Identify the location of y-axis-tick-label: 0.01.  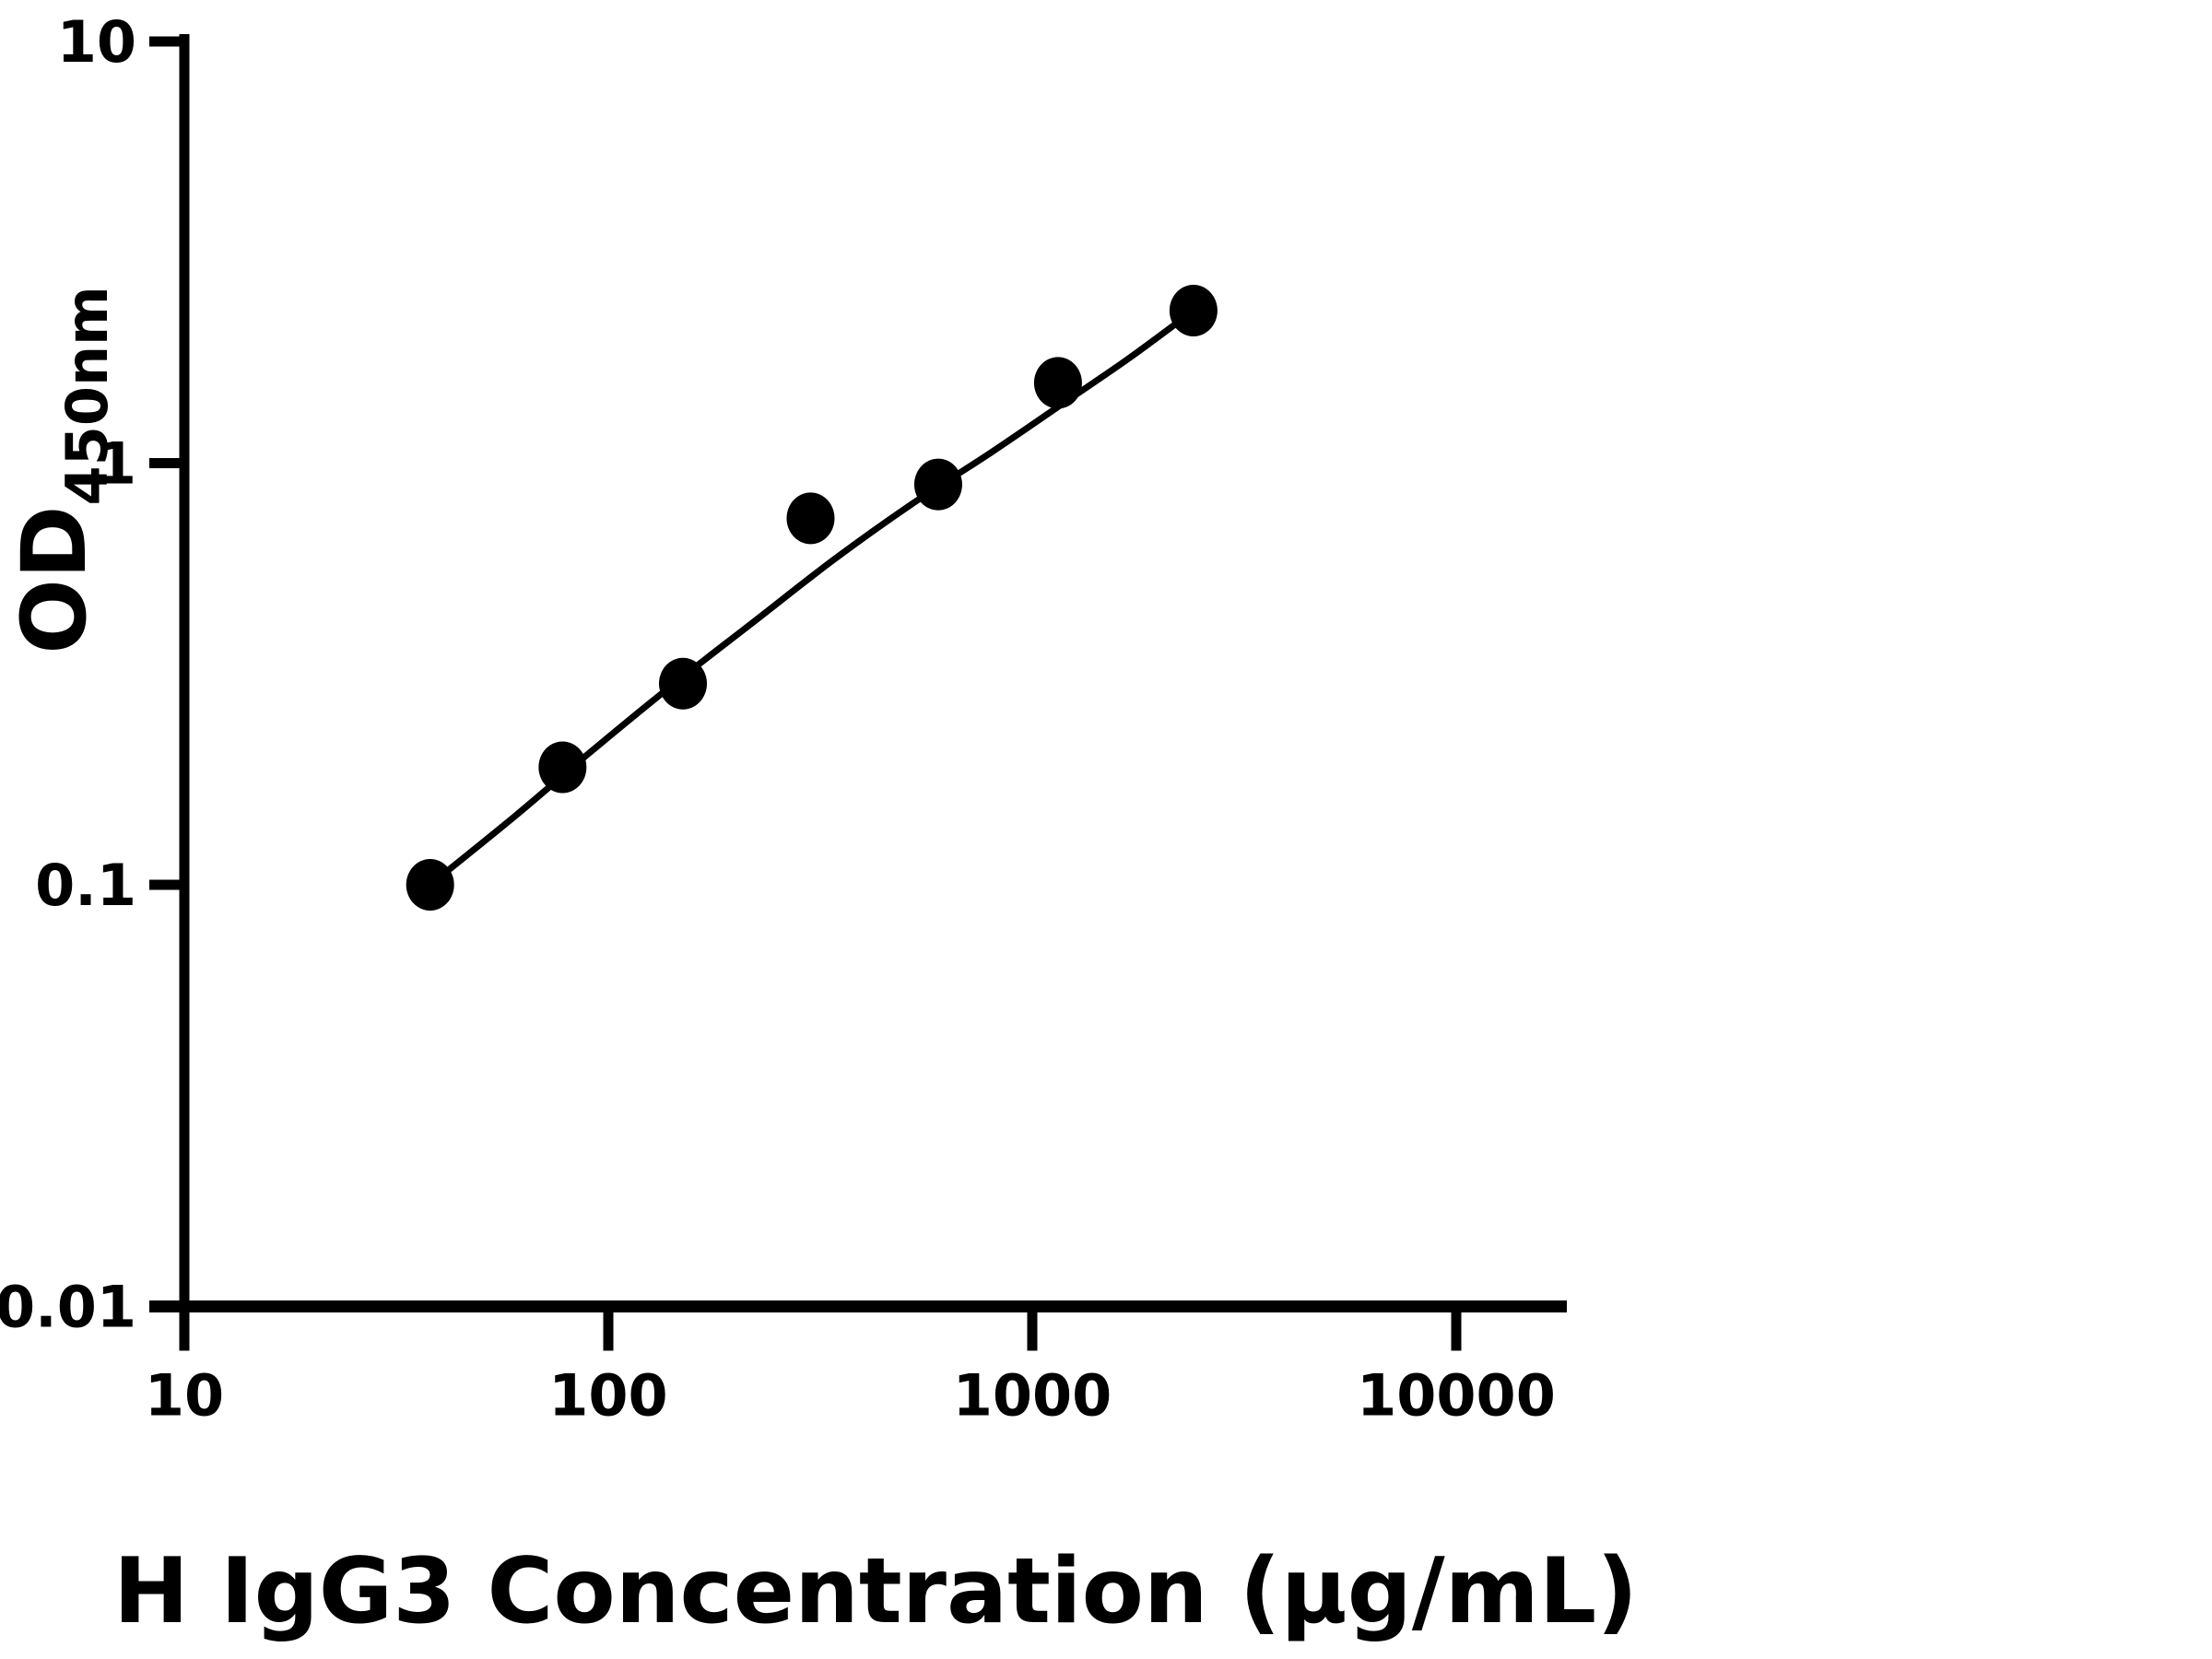
(68, 1307).